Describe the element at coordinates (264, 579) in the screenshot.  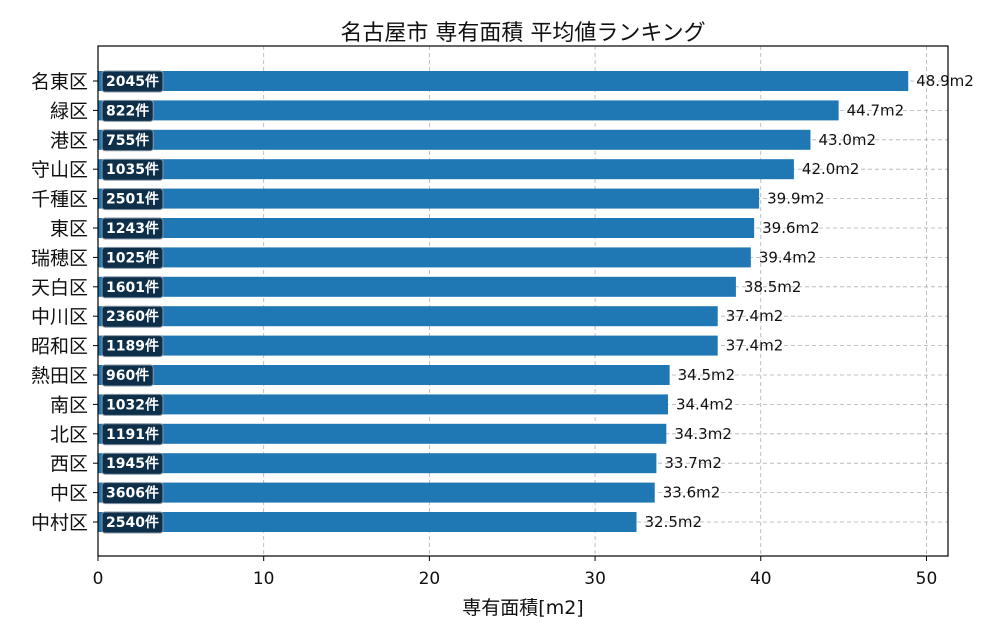
I see `x-tick-label: 10` at that location.